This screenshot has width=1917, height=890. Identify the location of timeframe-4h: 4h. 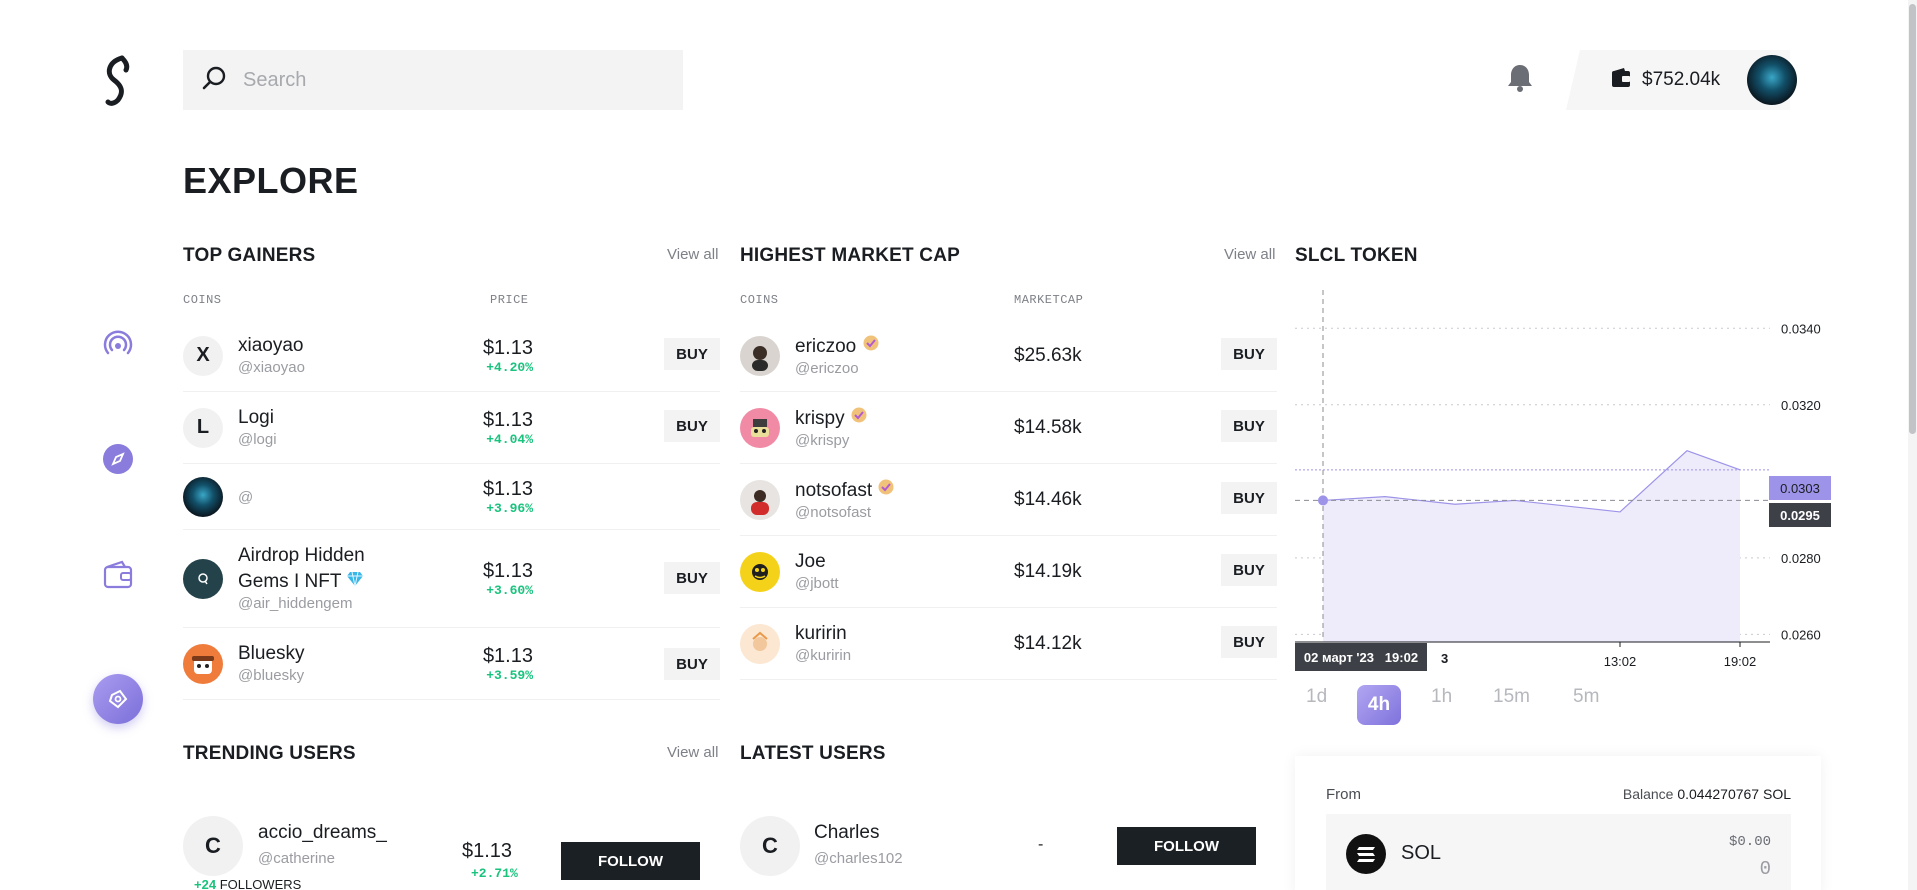
(1379, 705).